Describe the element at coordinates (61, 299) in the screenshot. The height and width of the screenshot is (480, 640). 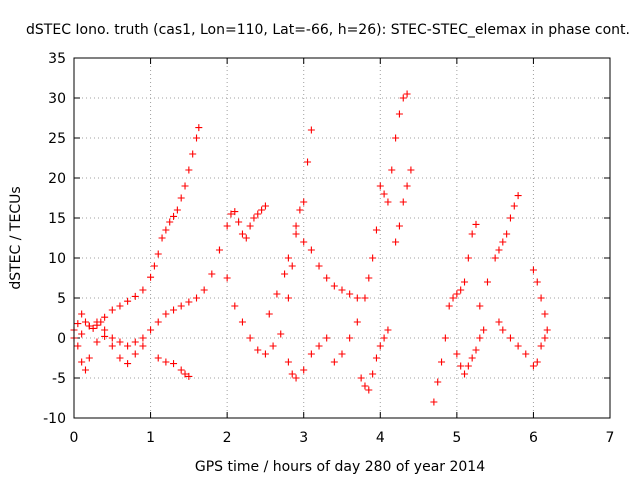
I see `y-tick-label: 5` at that location.